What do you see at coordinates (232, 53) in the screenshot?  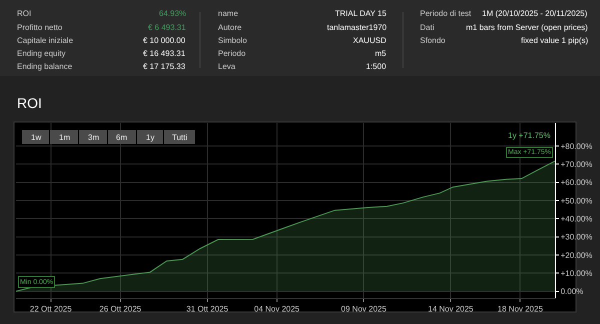 I see `text: Periodo` at bounding box center [232, 53].